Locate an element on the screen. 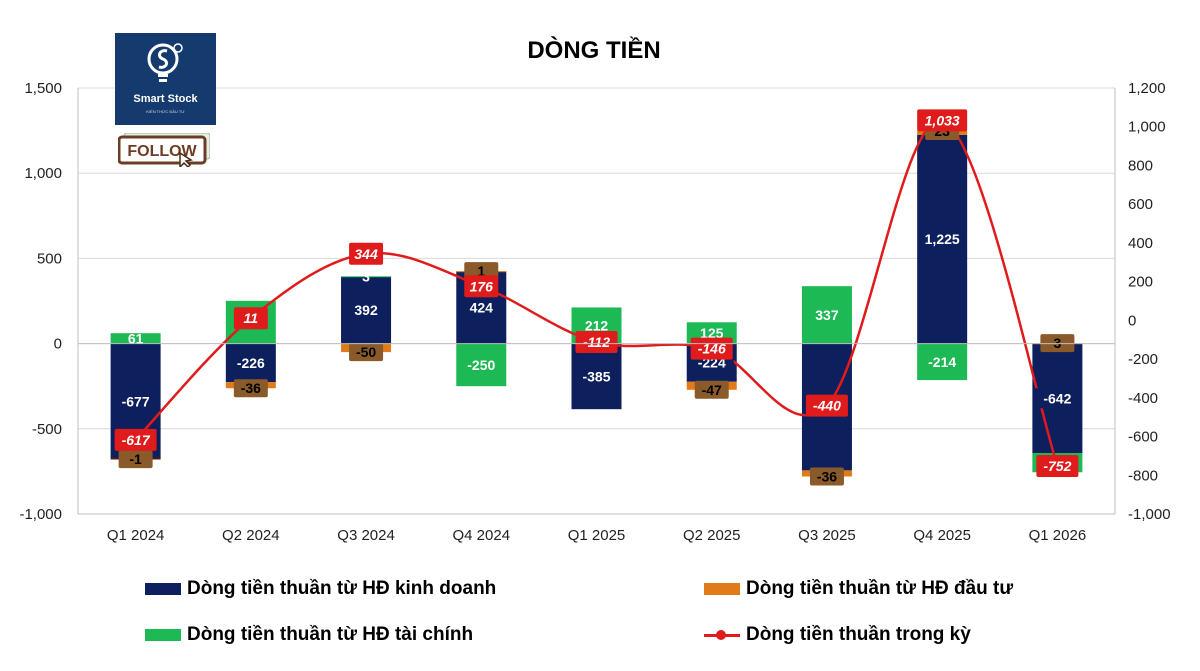  x-tick-label: Q1 2024 is located at coordinates (136, 535).